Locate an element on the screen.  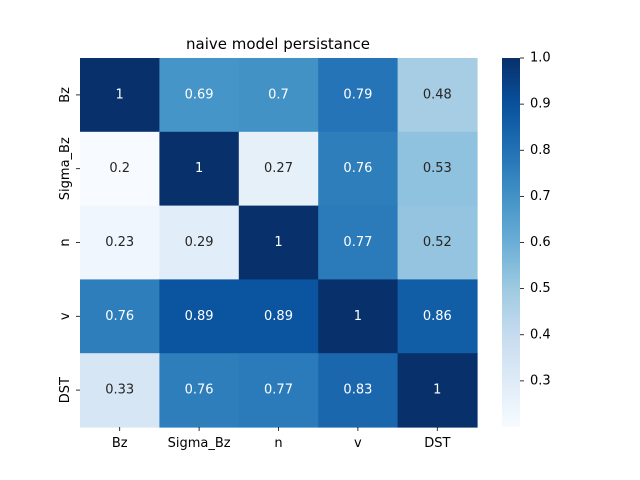
colorbar-tick-label: 0.6 is located at coordinates (540, 242).